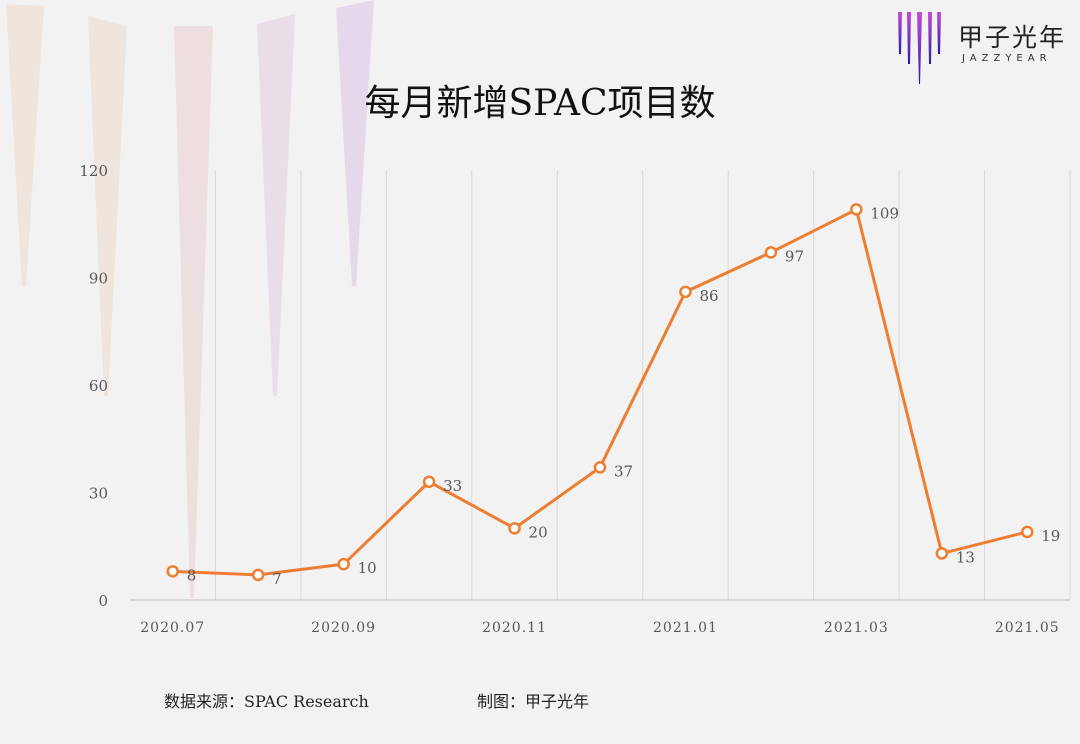 The image size is (1080, 744). What do you see at coordinates (794, 256) in the screenshot?
I see `data-label: 97` at bounding box center [794, 256].